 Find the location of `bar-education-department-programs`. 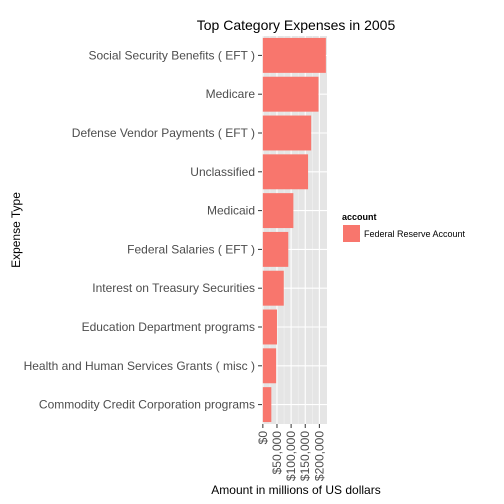

bar-education-department-programs is located at coordinates (269, 327).